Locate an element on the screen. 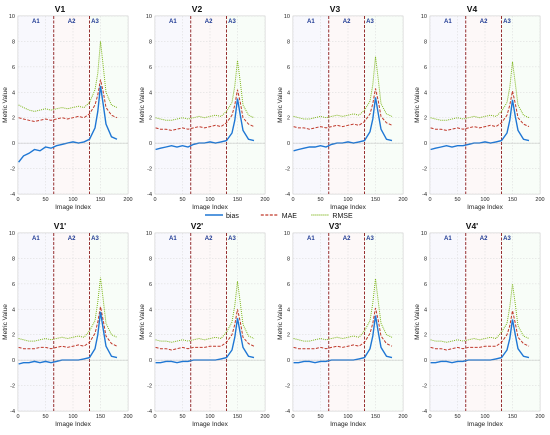 This screenshot has width=550, height=435. legend-label-bias: bias is located at coordinates (232, 216).